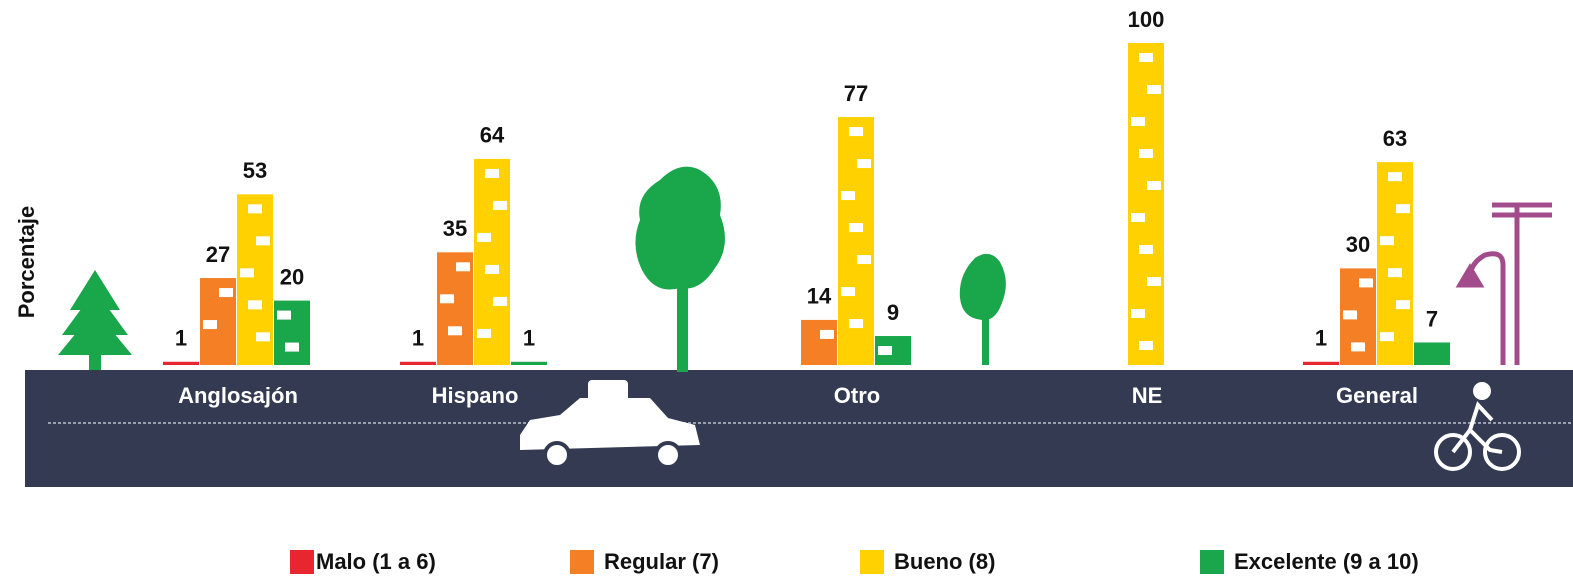 This screenshot has height=579, width=1573. I want to click on y-axis-label: Porcentaje, so click(26, 262).